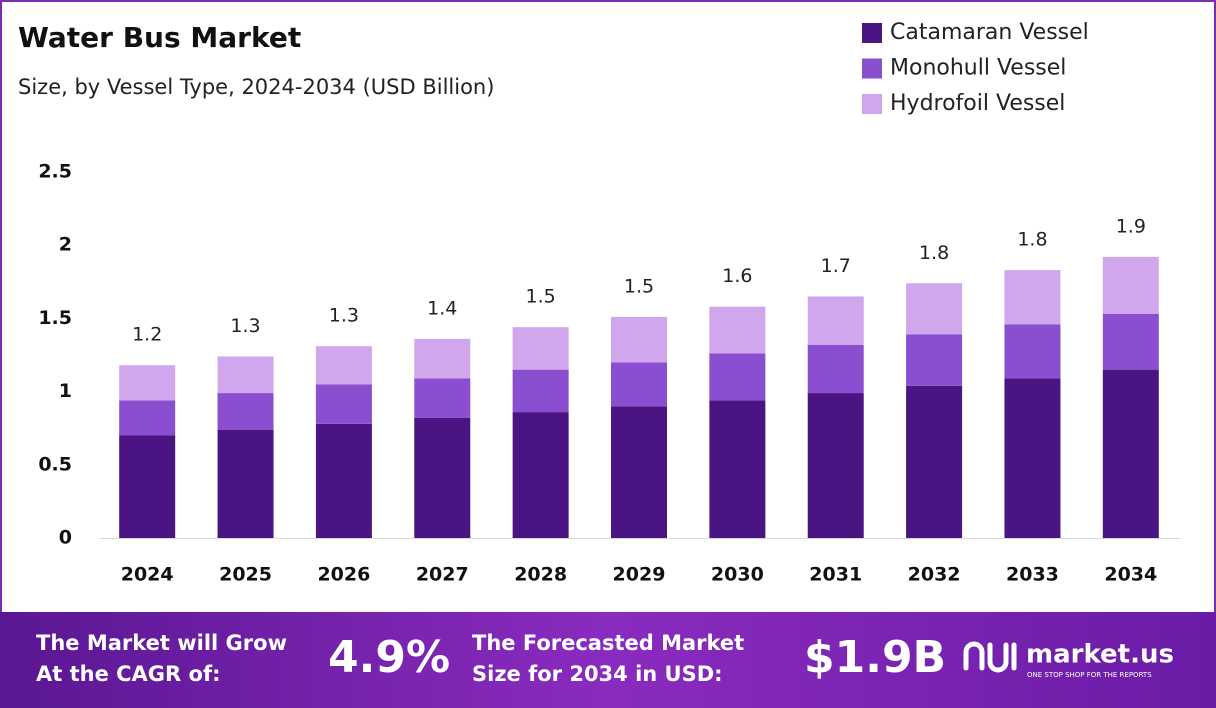 The height and width of the screenshot is (708, 1216). What do you see at coordinates (835, 575) in the screenshot?
I see `x-tick-label: 2031` at bounding box center [835, 575].